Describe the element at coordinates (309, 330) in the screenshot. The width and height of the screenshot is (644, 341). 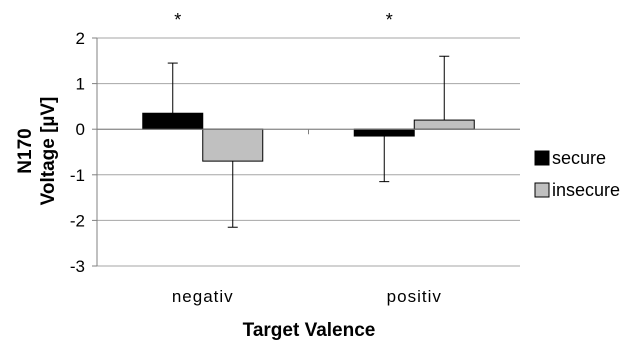
I see `x-axis-title: Target Valence` at that location.